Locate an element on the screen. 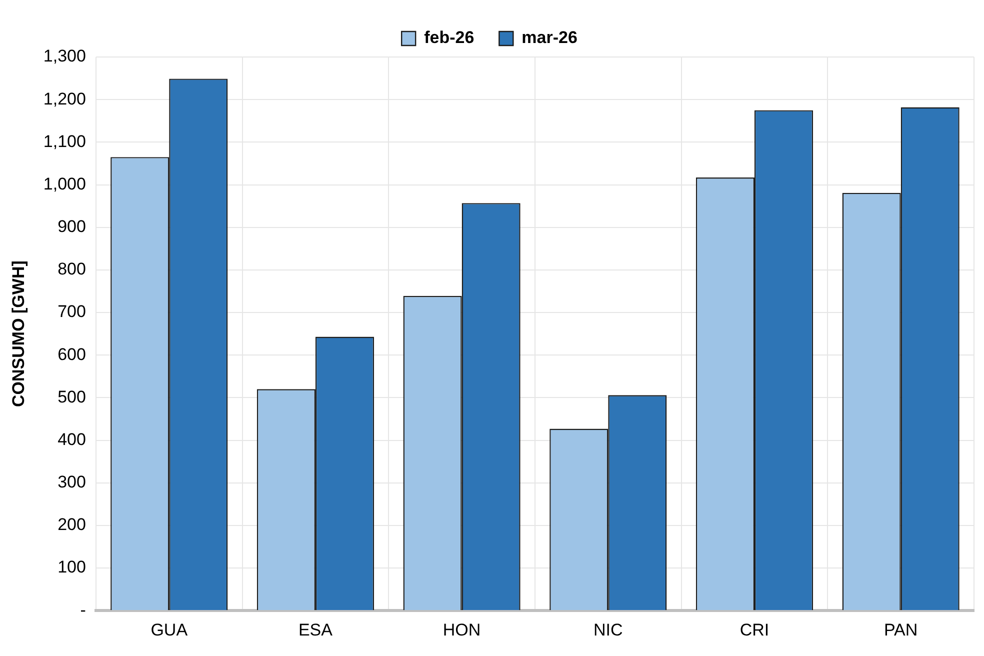 Image resolution: width=984 pixels, height=656 pixels. y-tick-label: 1,300 is located at coordinates (64, 56).